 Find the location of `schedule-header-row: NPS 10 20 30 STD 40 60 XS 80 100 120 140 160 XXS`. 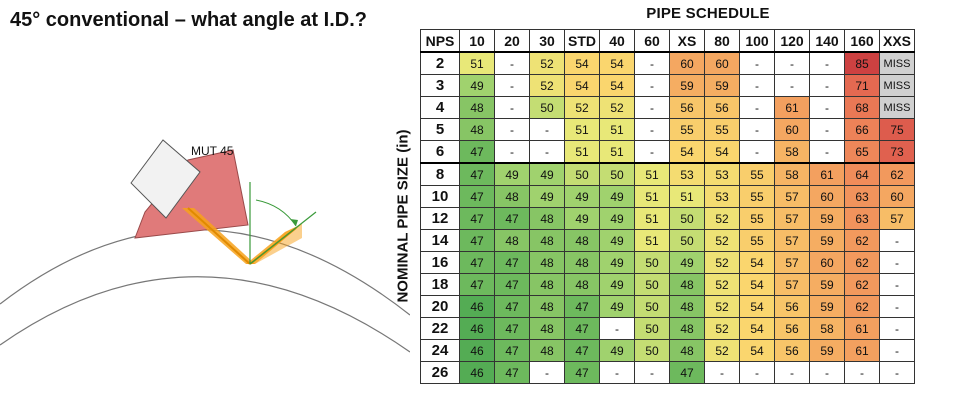

schedule-header-row: NPS 10 20 30 STD 40 60 XS 80 100 120 140 160 XXS is located at coordinates (667, 41).